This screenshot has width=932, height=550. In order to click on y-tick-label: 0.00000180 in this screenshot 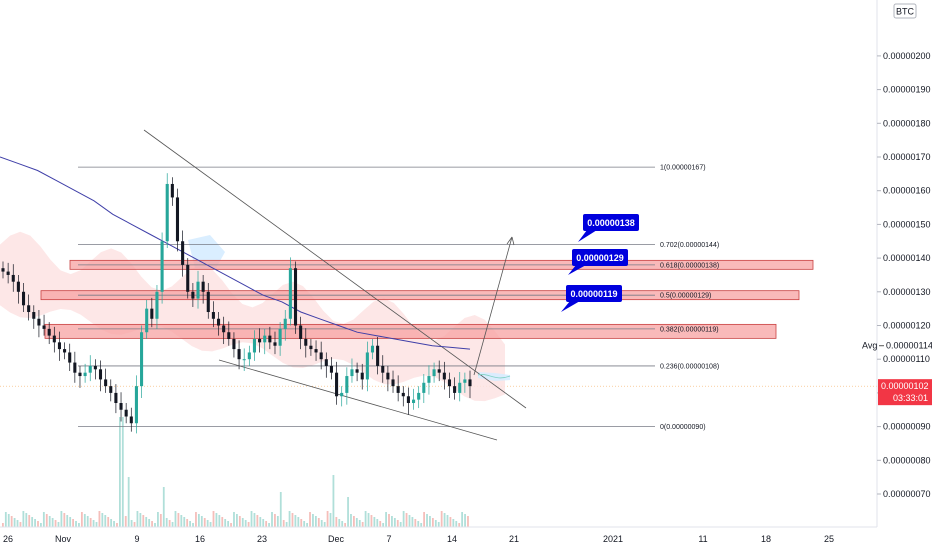, I will do `click(907, 123)`.